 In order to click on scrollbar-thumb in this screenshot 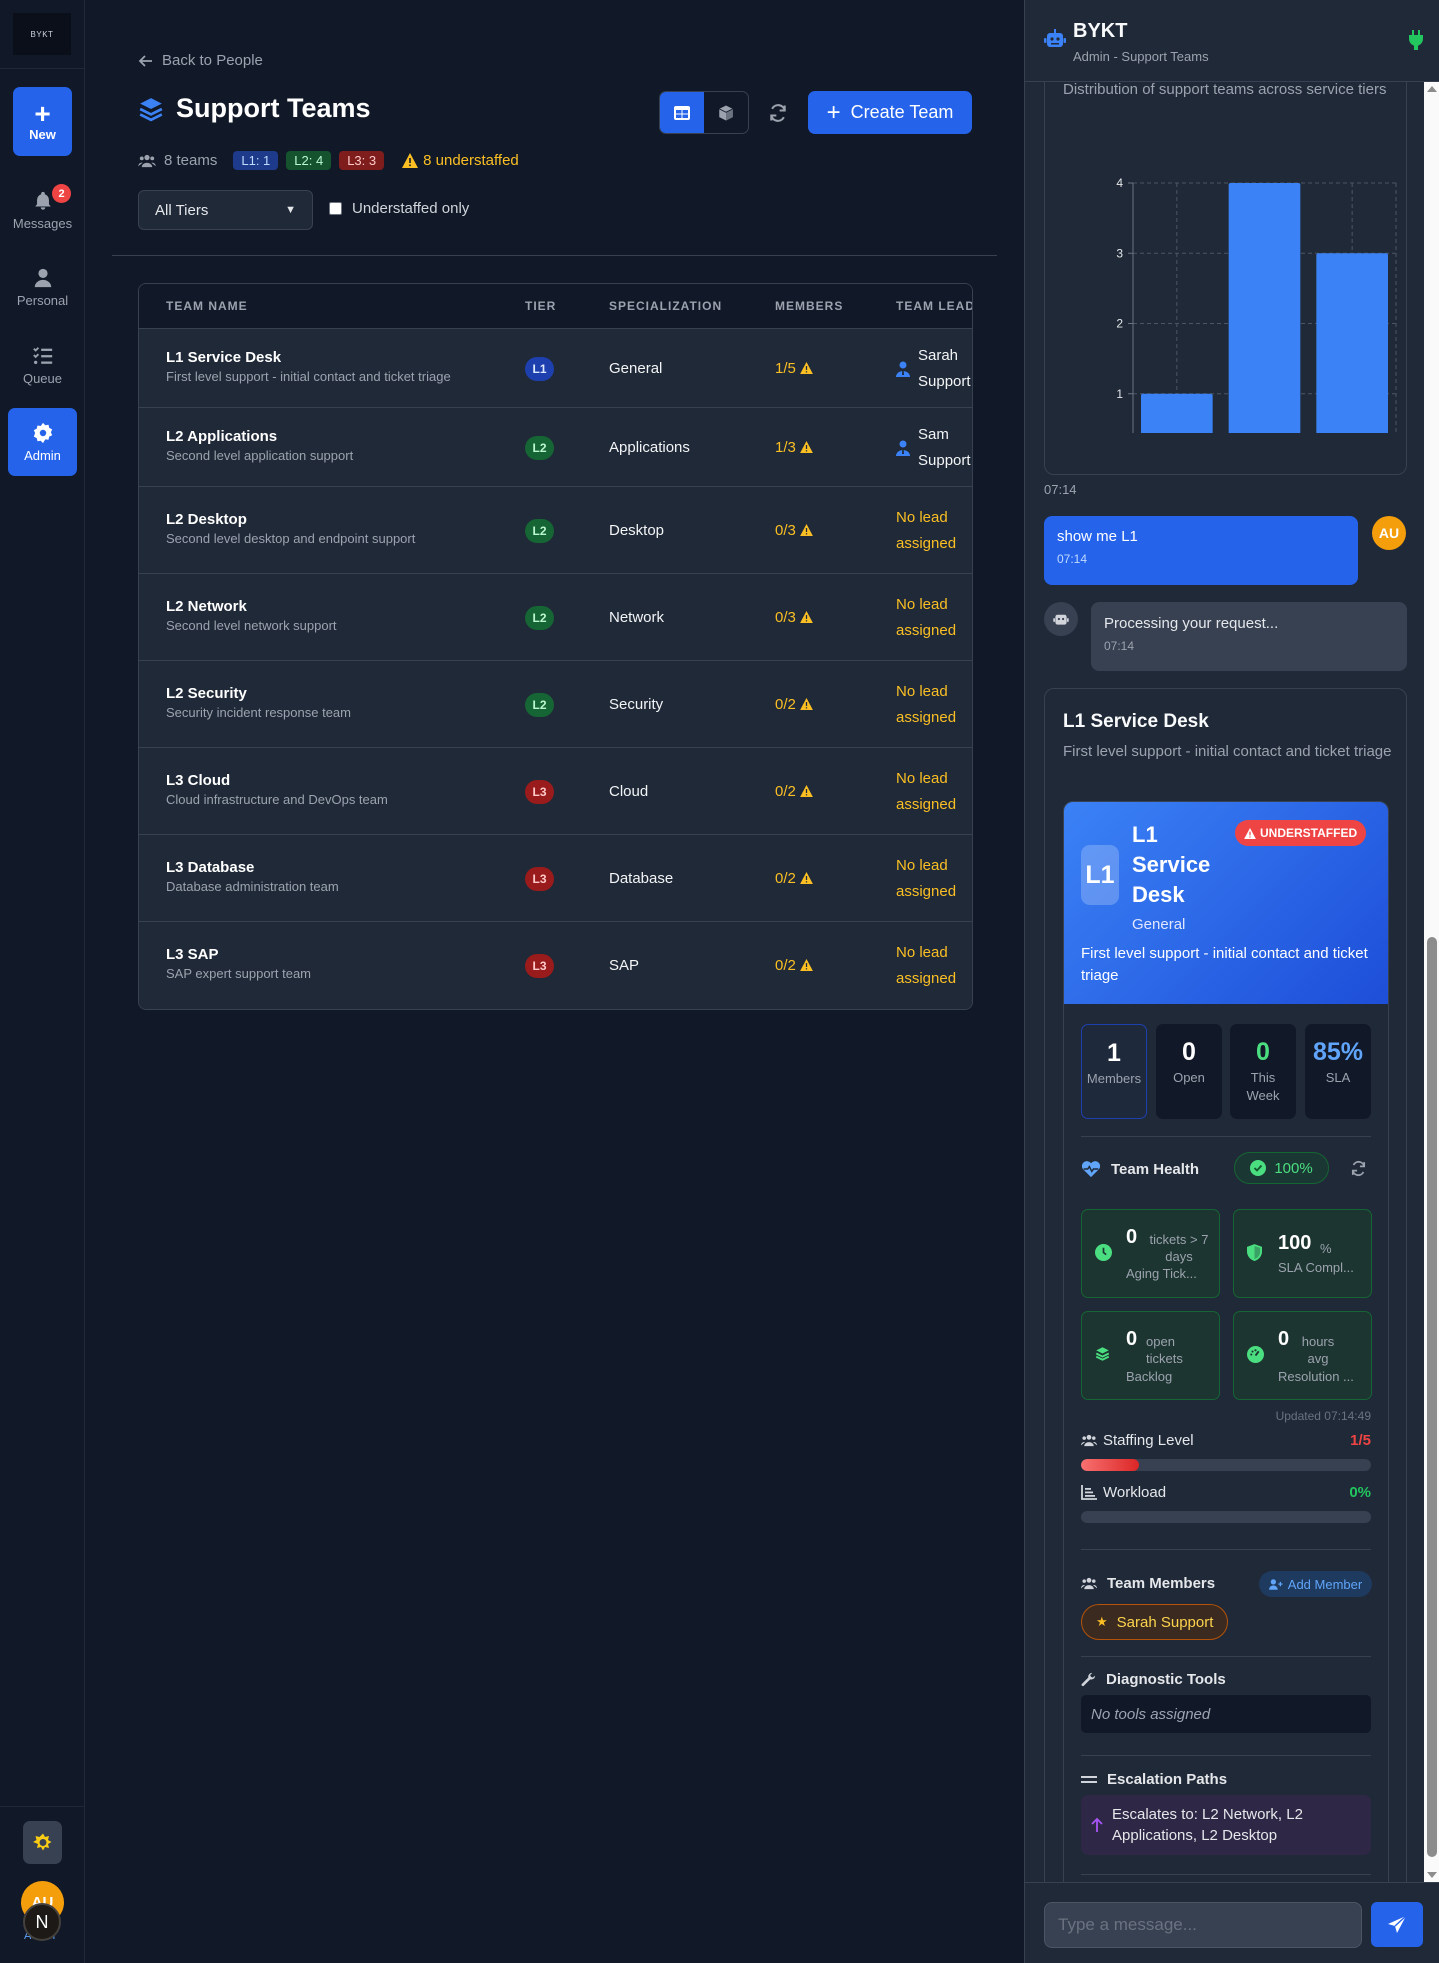, I will do `click(1432, 1397)`.